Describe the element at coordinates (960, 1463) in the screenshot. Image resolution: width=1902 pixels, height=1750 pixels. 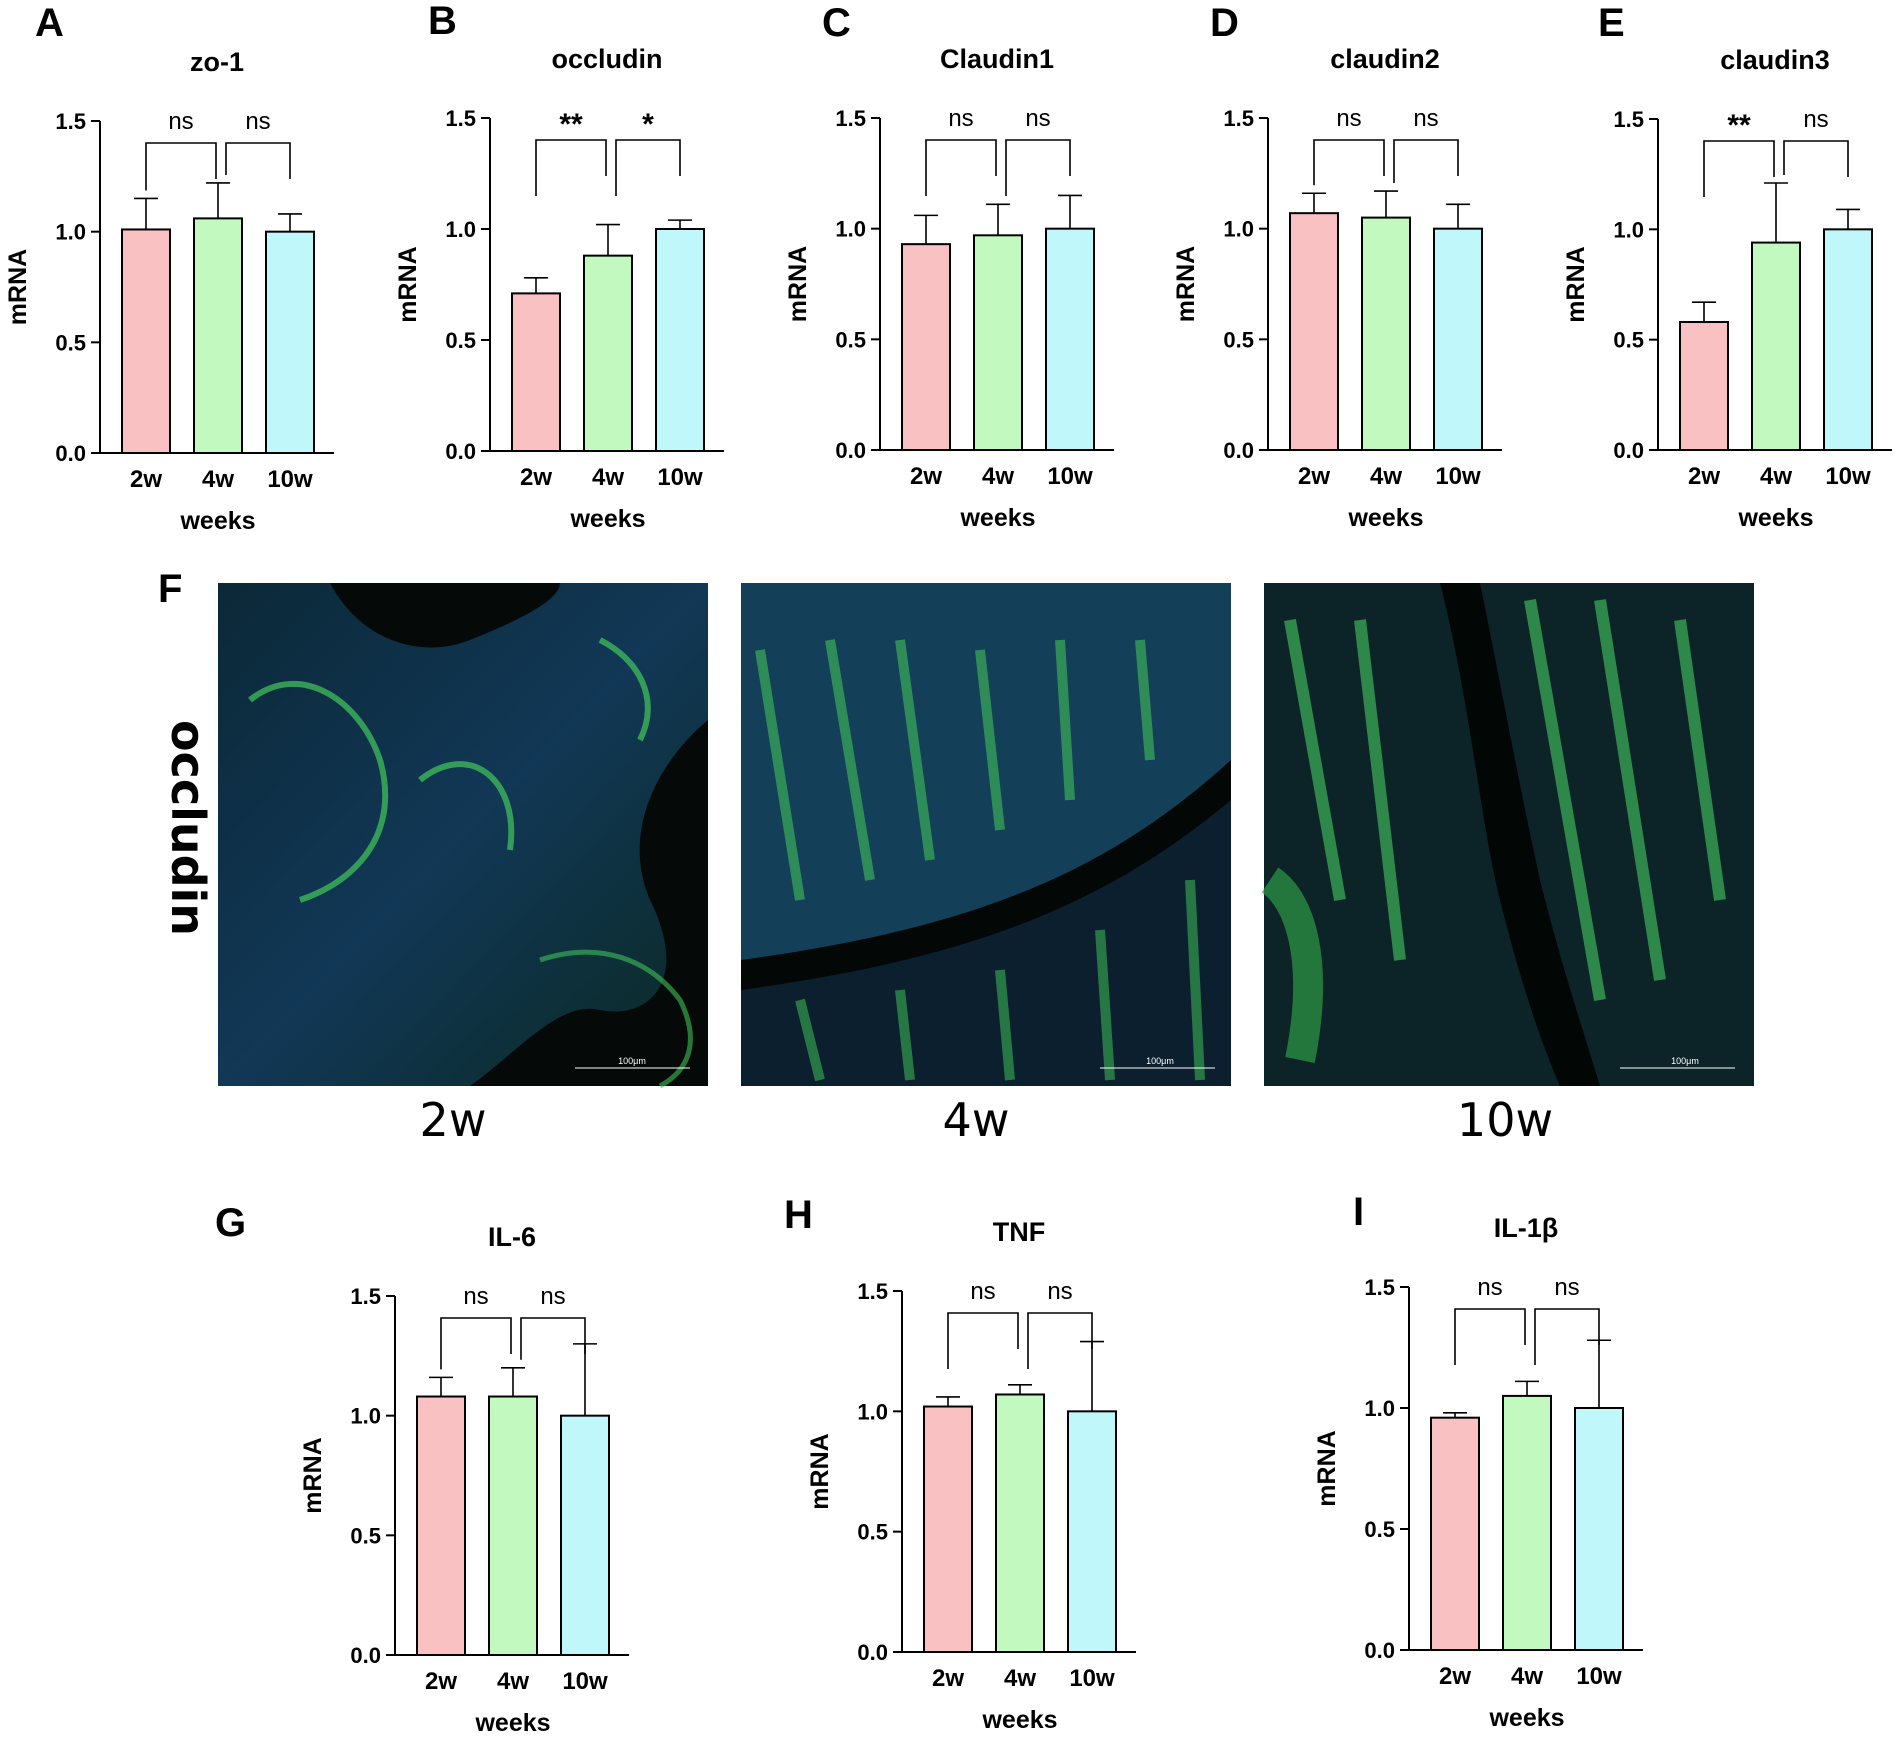
I see `chart-h: H TNF 0.0 0.5 1.0 1.5 mRNA 2w 4w 10w weeks ns ns` at that location.